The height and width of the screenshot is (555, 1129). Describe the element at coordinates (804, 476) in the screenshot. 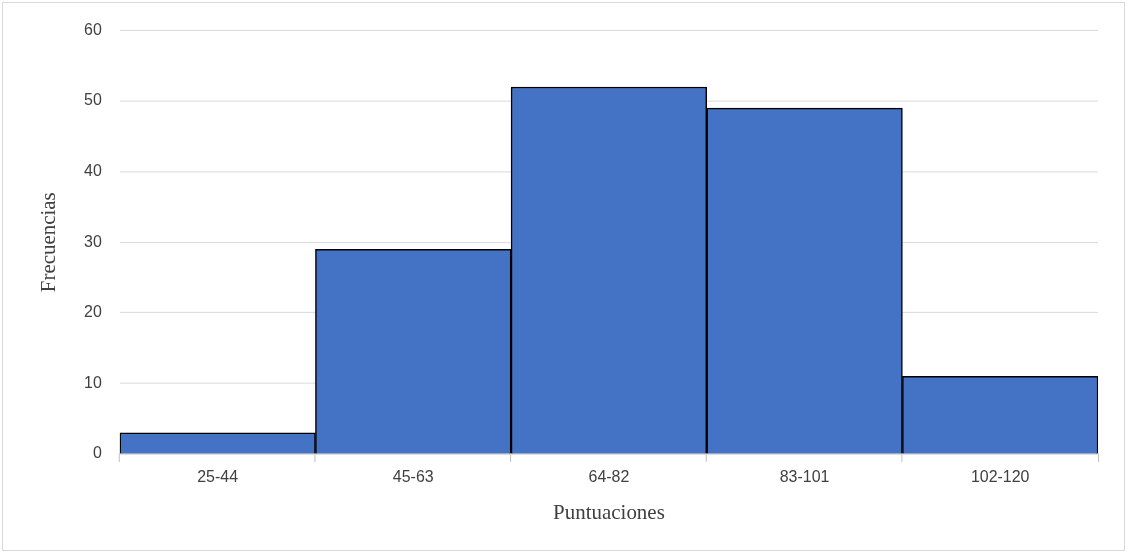

I see `x-tick-label: 83-101` at that location.